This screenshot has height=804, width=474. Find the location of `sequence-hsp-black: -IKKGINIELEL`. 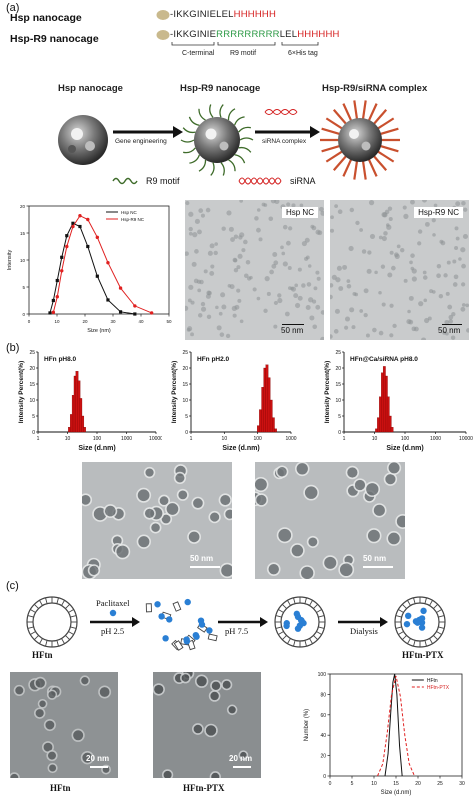

sequence-hsp-black: -IKKGINIELEL is located at coordinates (202, 14).